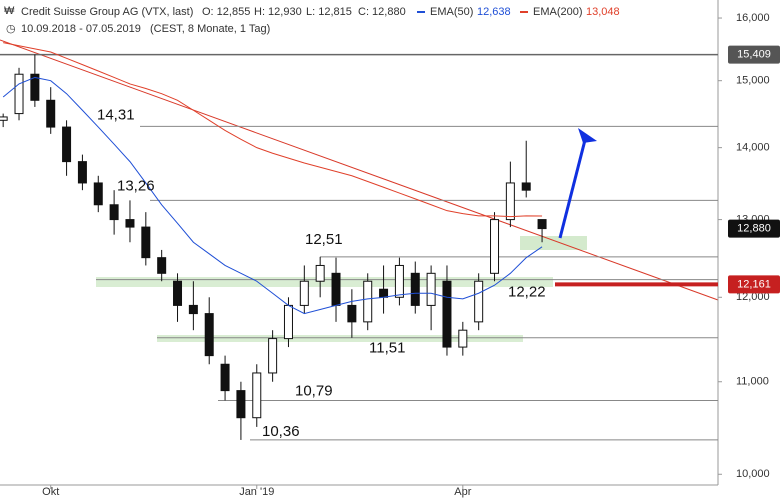 Image resolution: width=780 pixels, height=501 pixels. Describe the element at coordinates (278, 12) in the screenshot. I see `header-high: H: 12,930` at that location.